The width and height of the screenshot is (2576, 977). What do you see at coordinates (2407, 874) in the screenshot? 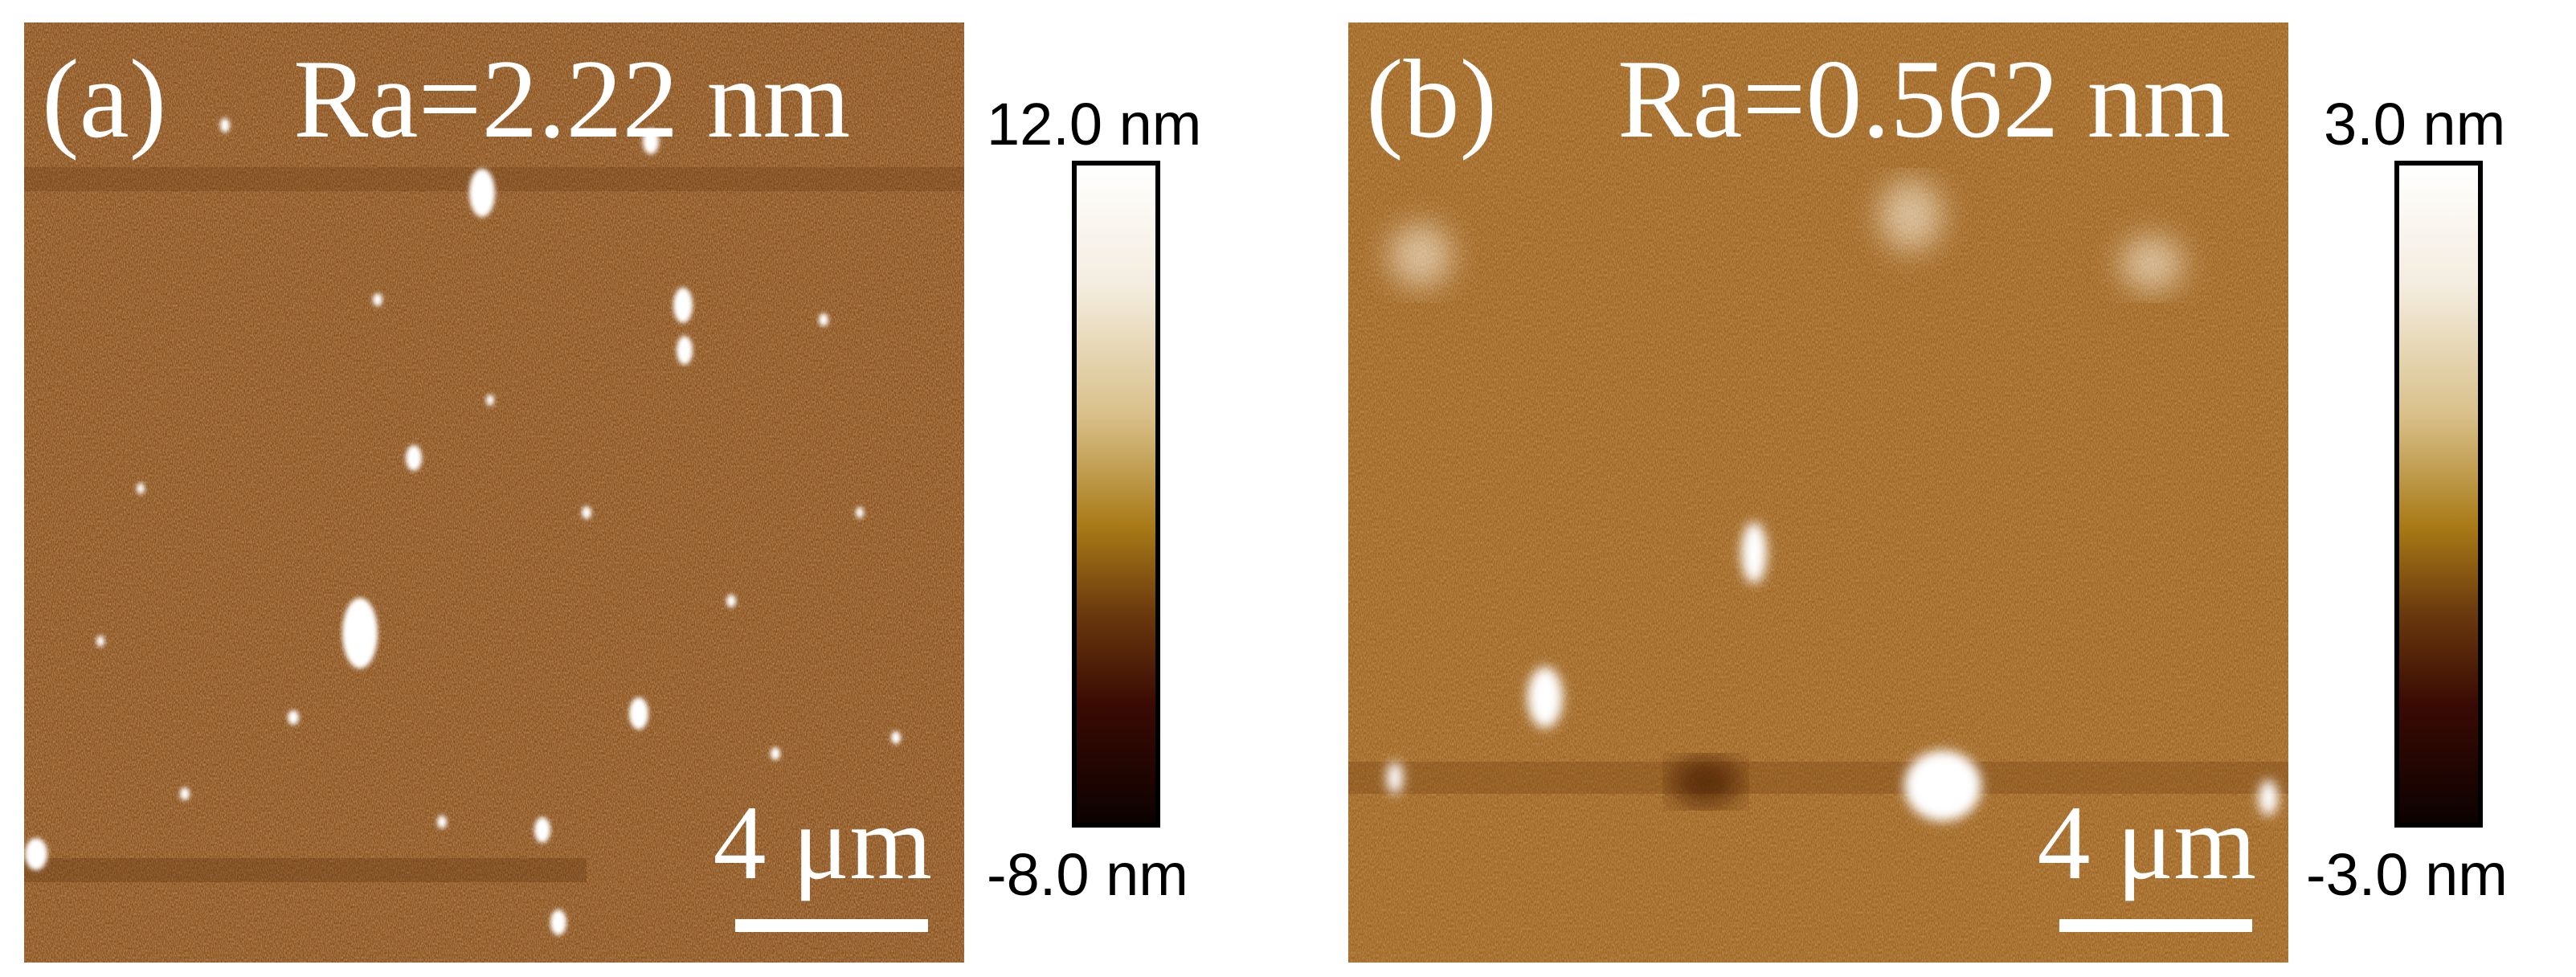
I see `colorbar-min-label-b: -3.0 nm` at bounding box center [2407, 874].